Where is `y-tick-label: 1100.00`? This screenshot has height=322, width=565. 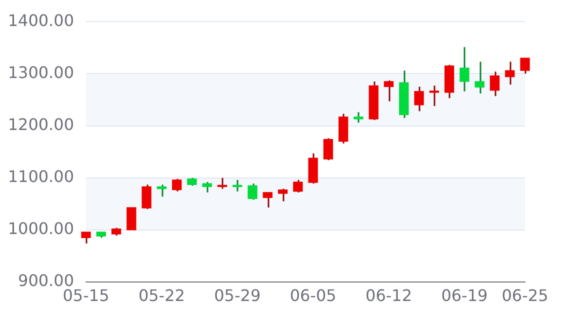
y-tick-label: 1100.00 is located at coordinates (41, 176).